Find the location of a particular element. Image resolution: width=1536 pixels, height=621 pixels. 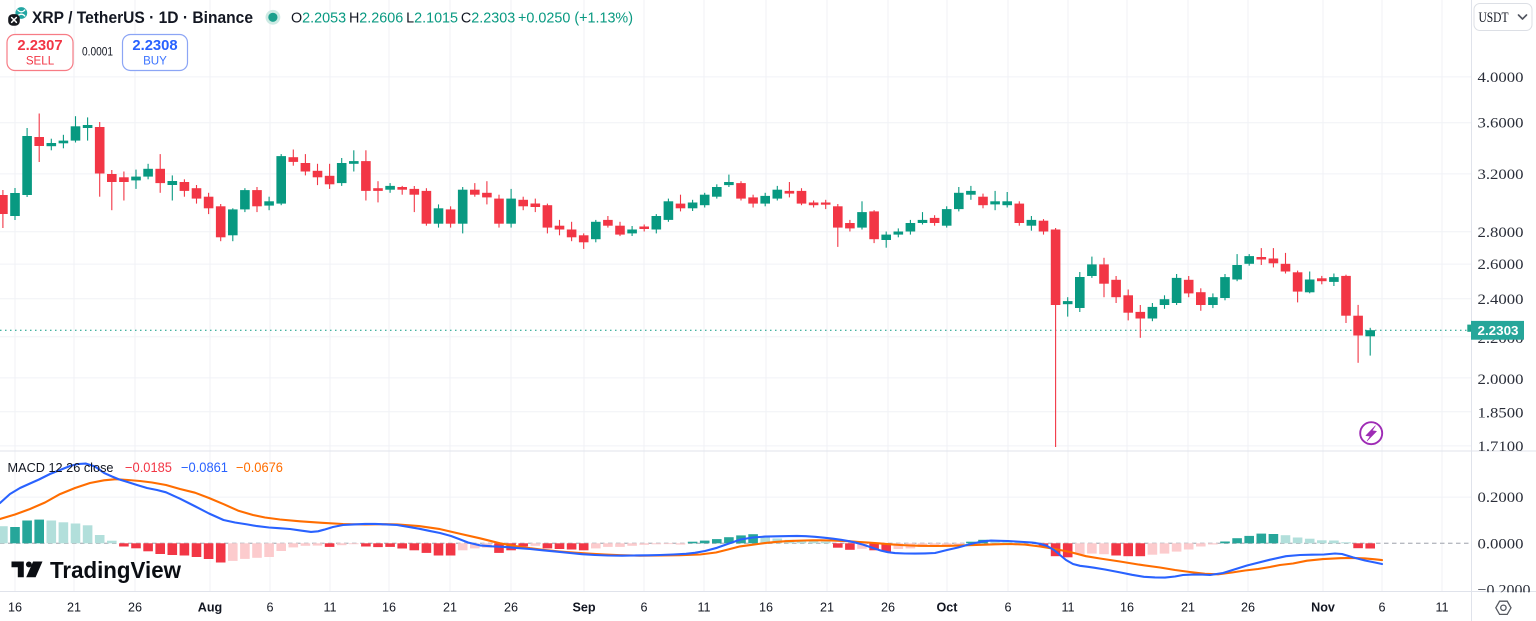

svg-text: −0.0676 is located at coordinates (259, 467).